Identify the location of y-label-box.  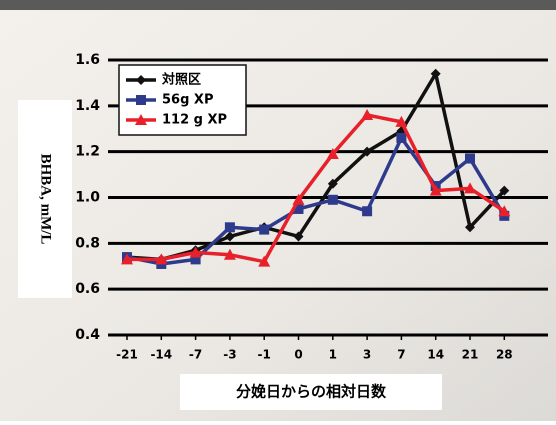
(45, 199).